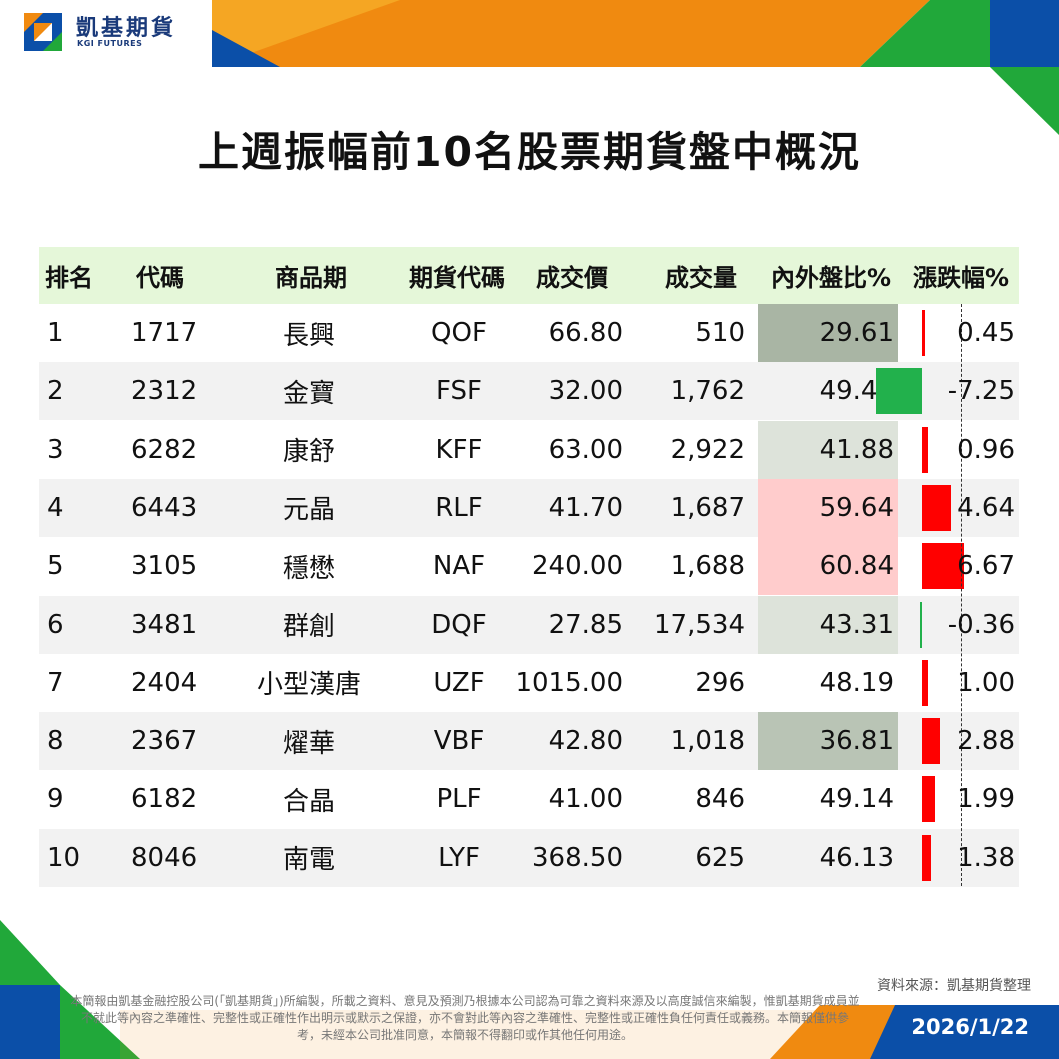 This screenshot has height=1059, width=1059. Describe the element at coordinates (707, 566) in the screenshot. I see `cell-volume: 1,688` at that location.